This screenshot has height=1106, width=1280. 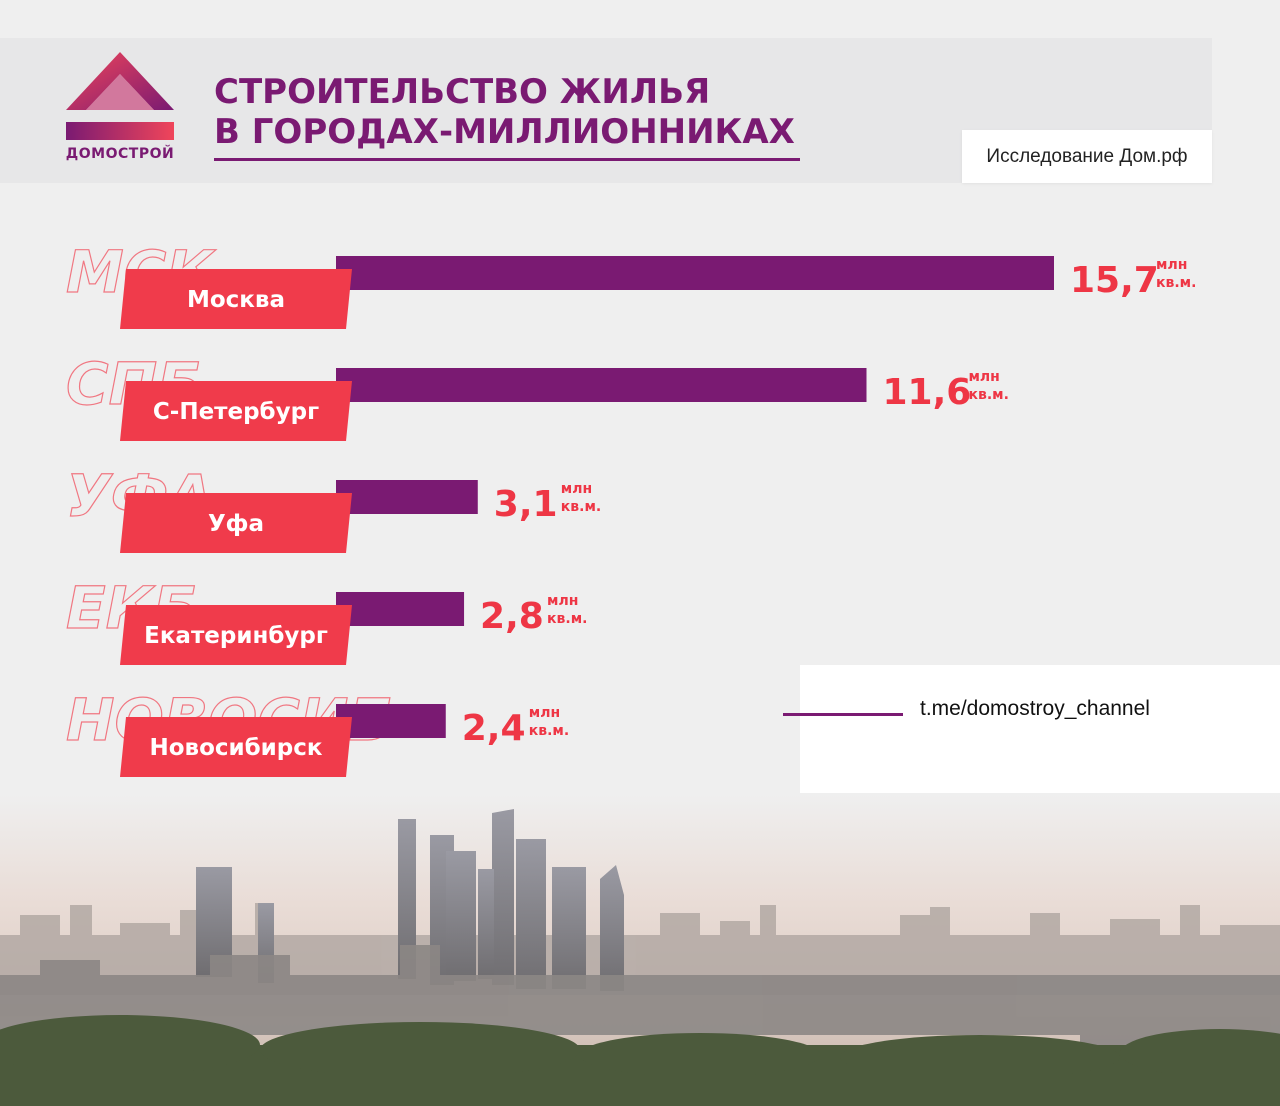 I want to click on channel-link: t.me/domostroy_channel, so click(x=1035, y=708).